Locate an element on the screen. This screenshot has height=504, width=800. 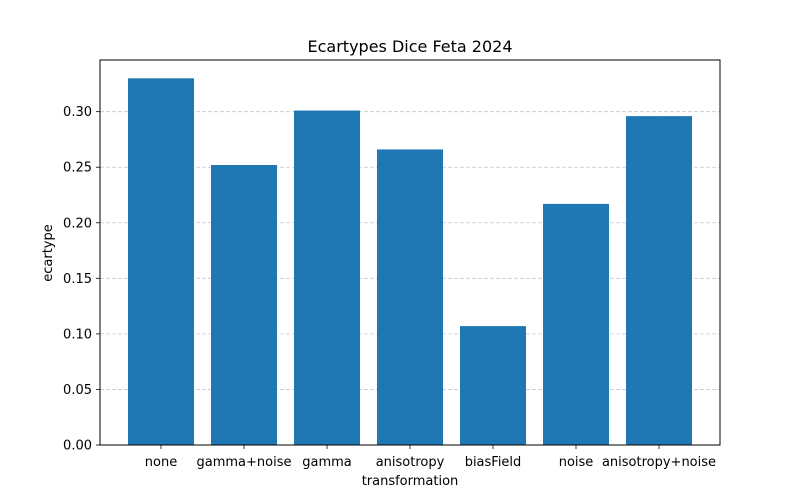
x-tick-label: anisotropy+noise is located at coordinates (659, 462).